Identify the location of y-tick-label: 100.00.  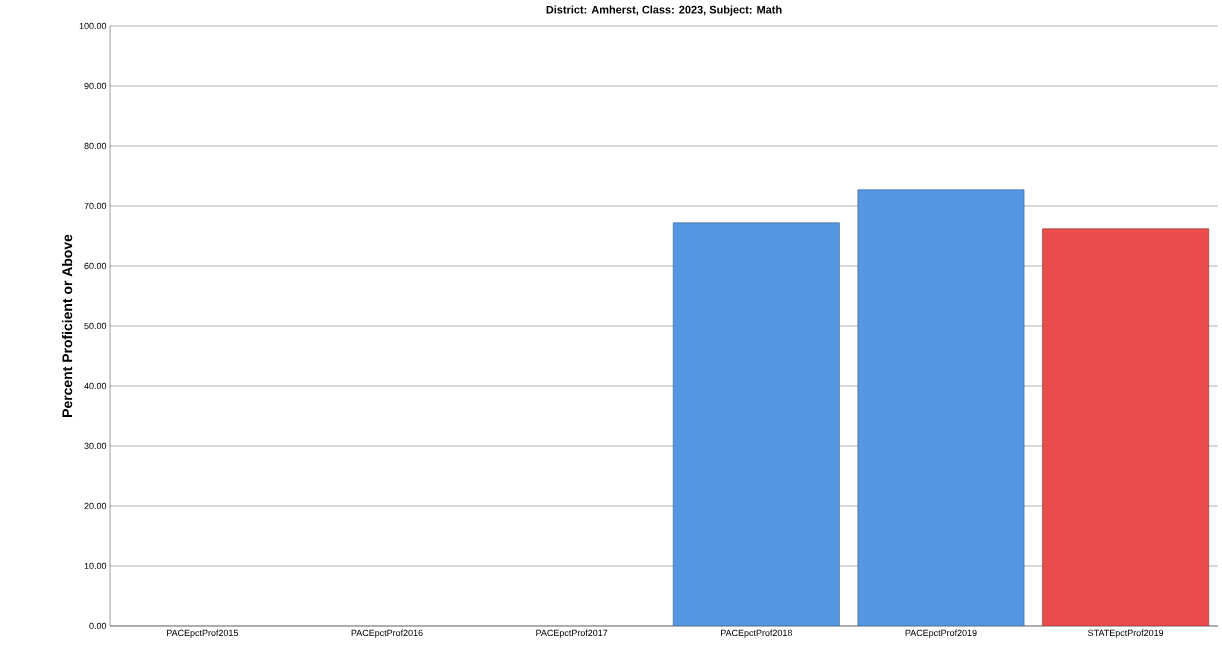
(93, 26).